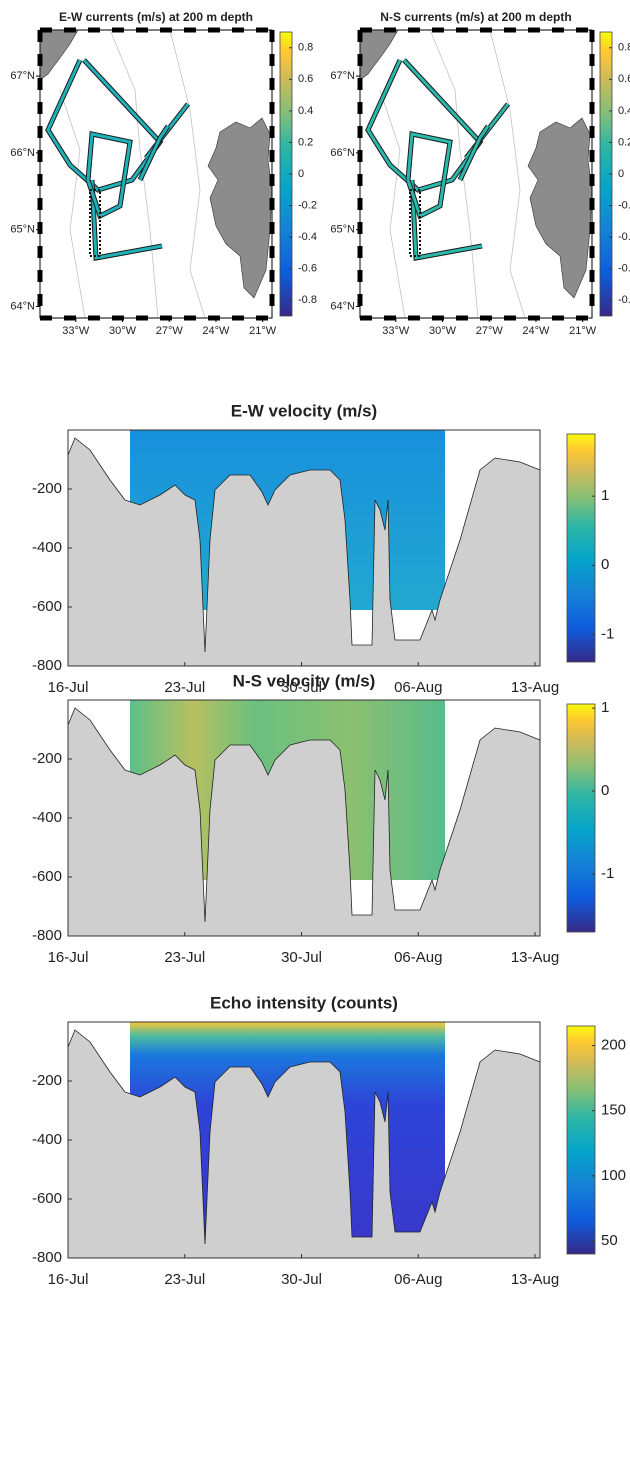  Describe the element at coordinates (304, 1002) in the screenshot. I see `section-title: Echo intensity (counts)` at that location.